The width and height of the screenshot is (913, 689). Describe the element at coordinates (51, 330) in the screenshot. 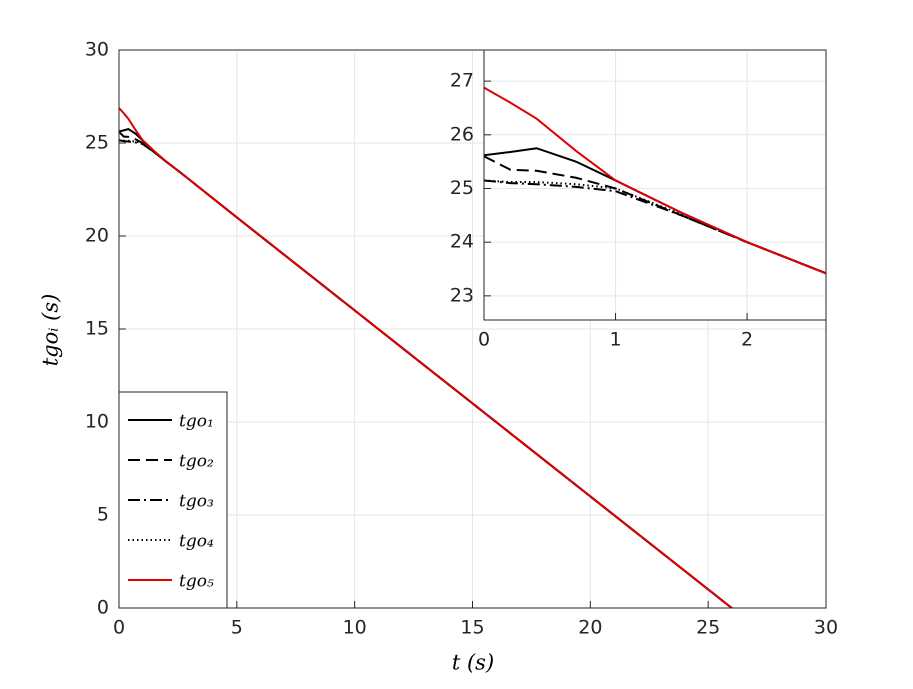

I see `y-axis-label: tgoᵢ (s)` at that location.